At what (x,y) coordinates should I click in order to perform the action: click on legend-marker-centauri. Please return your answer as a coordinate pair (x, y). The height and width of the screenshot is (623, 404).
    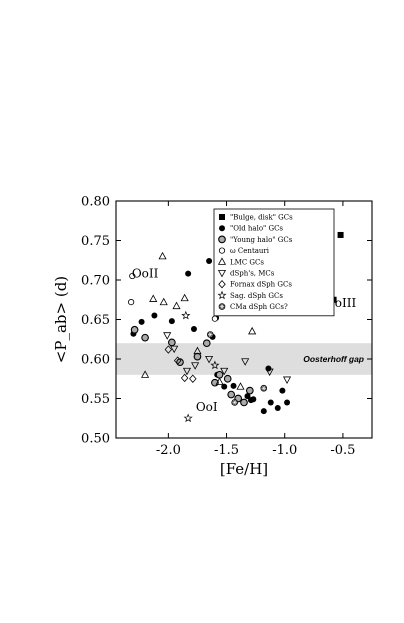
    Looking at the image, I should click on (222, 250).